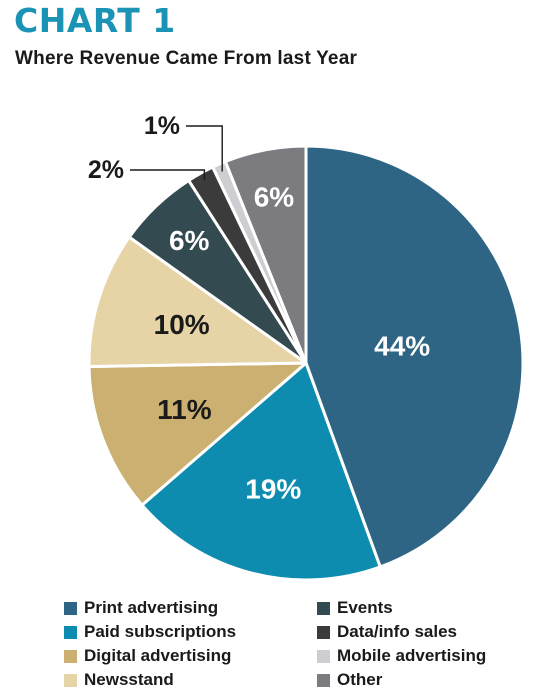 The height and width of the screenshot is (700, 558). What do you see at coordinates (365, 607) in the screenshot?
I see `legend-label: Events` at bounding box center [365, 607].